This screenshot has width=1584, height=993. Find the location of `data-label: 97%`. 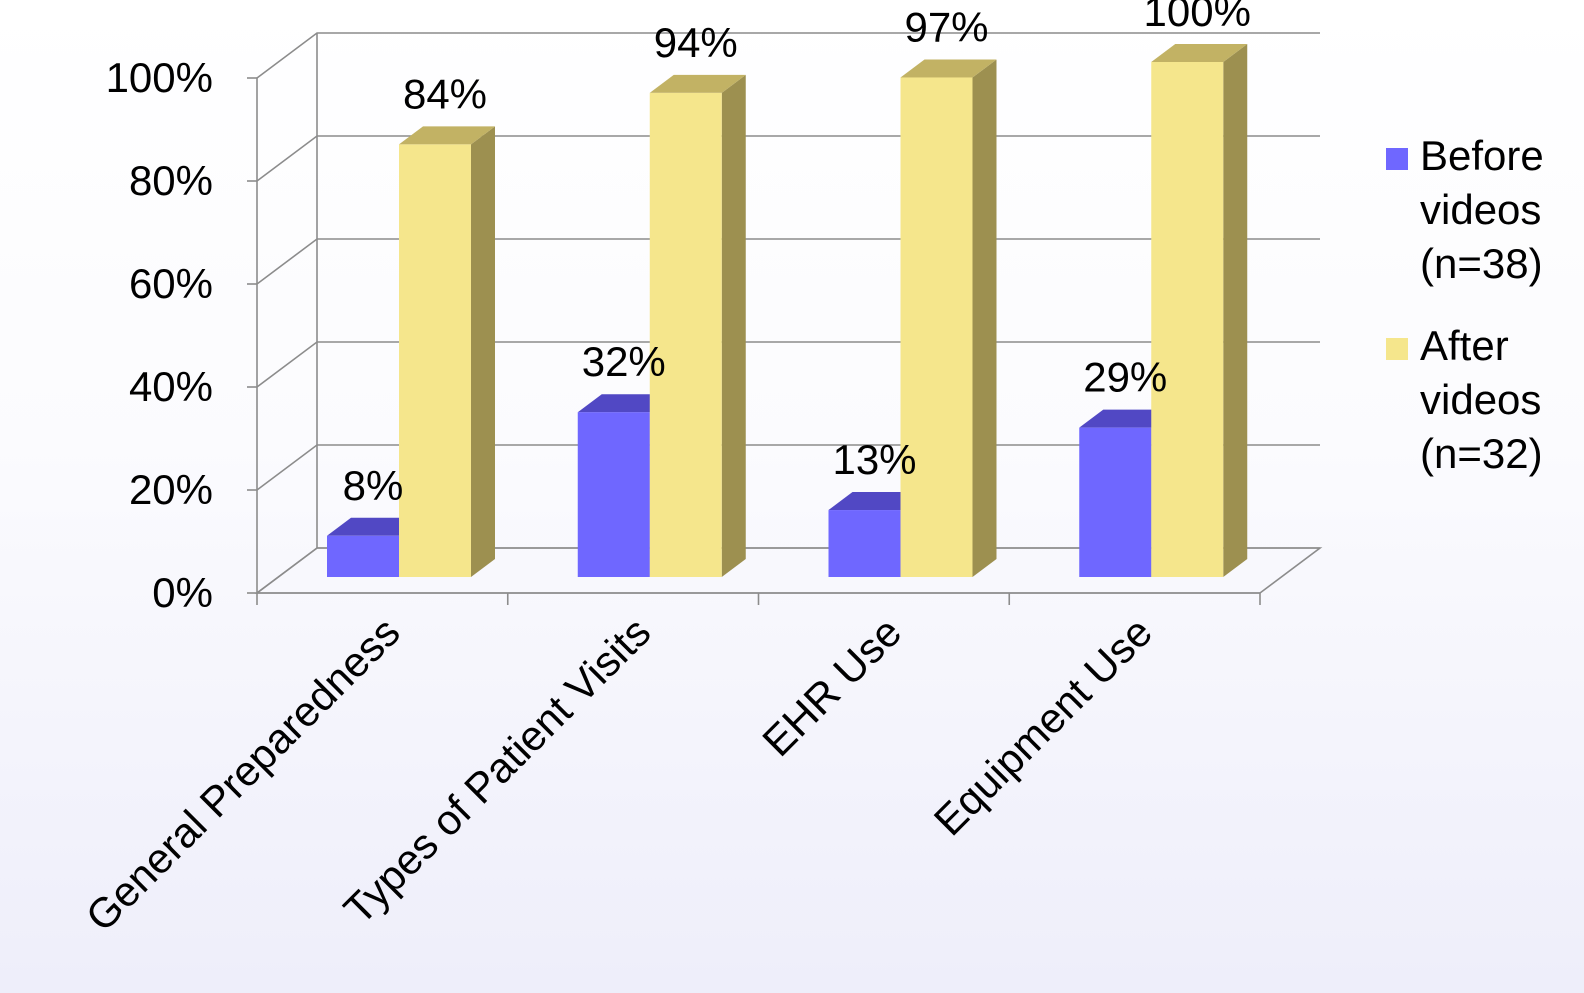

data-label: 97% is located at coordinates (946, 26).